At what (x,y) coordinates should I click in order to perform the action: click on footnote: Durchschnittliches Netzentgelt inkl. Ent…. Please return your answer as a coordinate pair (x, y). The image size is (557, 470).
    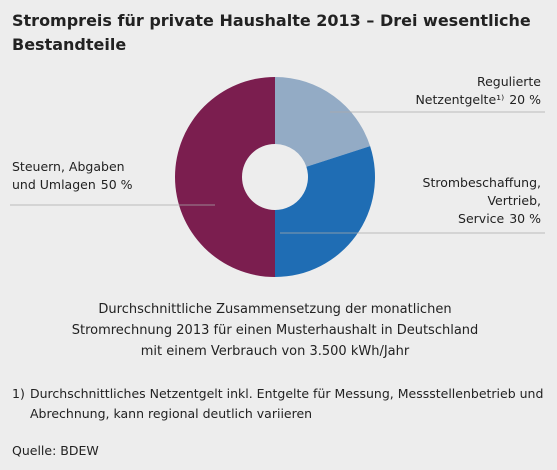
    Looking at the image, I should click on (286, 393).